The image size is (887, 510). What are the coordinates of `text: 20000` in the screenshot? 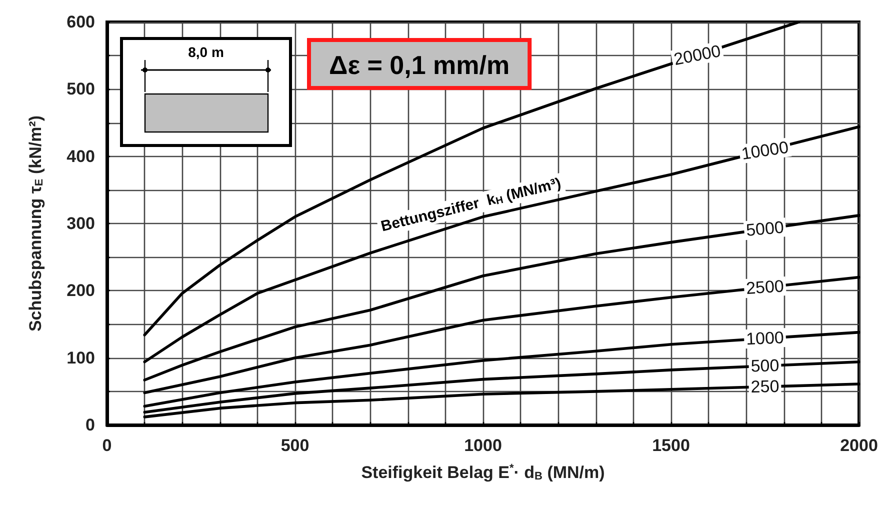 It's located at (697, 55).